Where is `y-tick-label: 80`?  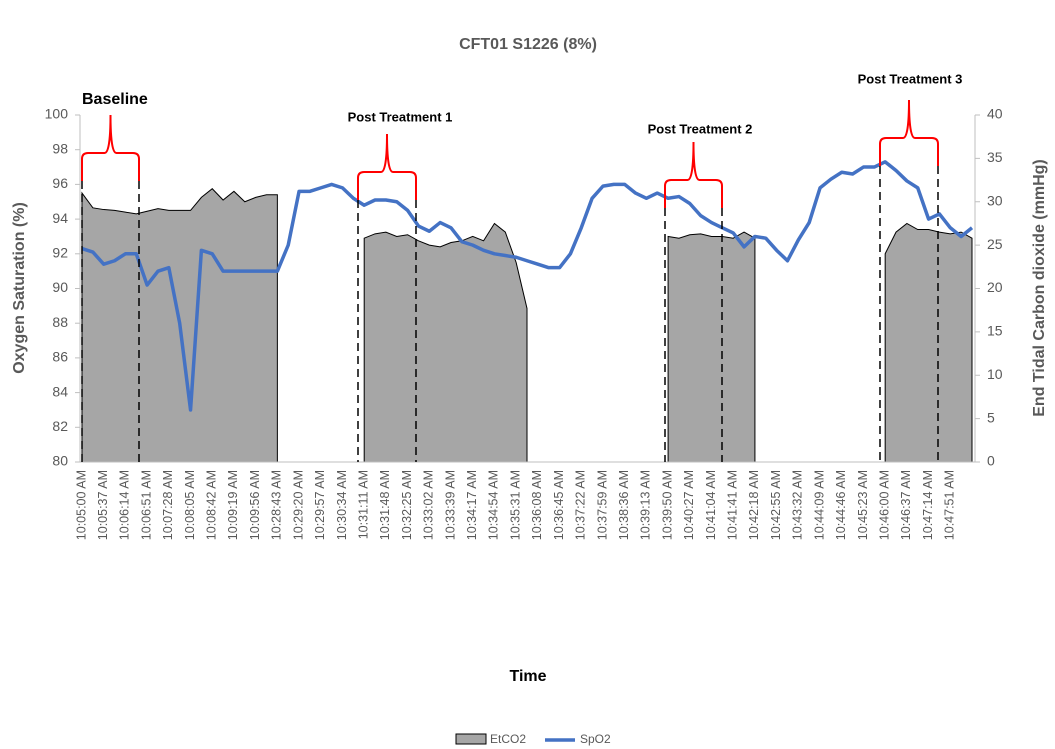
y-tick-label: 80 is located at coordinates (60, 461).